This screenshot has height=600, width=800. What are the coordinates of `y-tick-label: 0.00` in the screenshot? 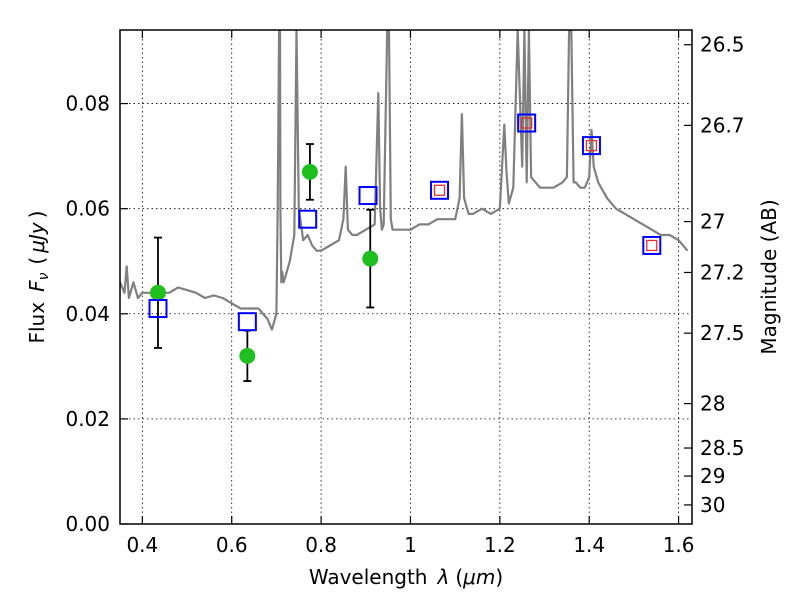 It's located at (87, 524).